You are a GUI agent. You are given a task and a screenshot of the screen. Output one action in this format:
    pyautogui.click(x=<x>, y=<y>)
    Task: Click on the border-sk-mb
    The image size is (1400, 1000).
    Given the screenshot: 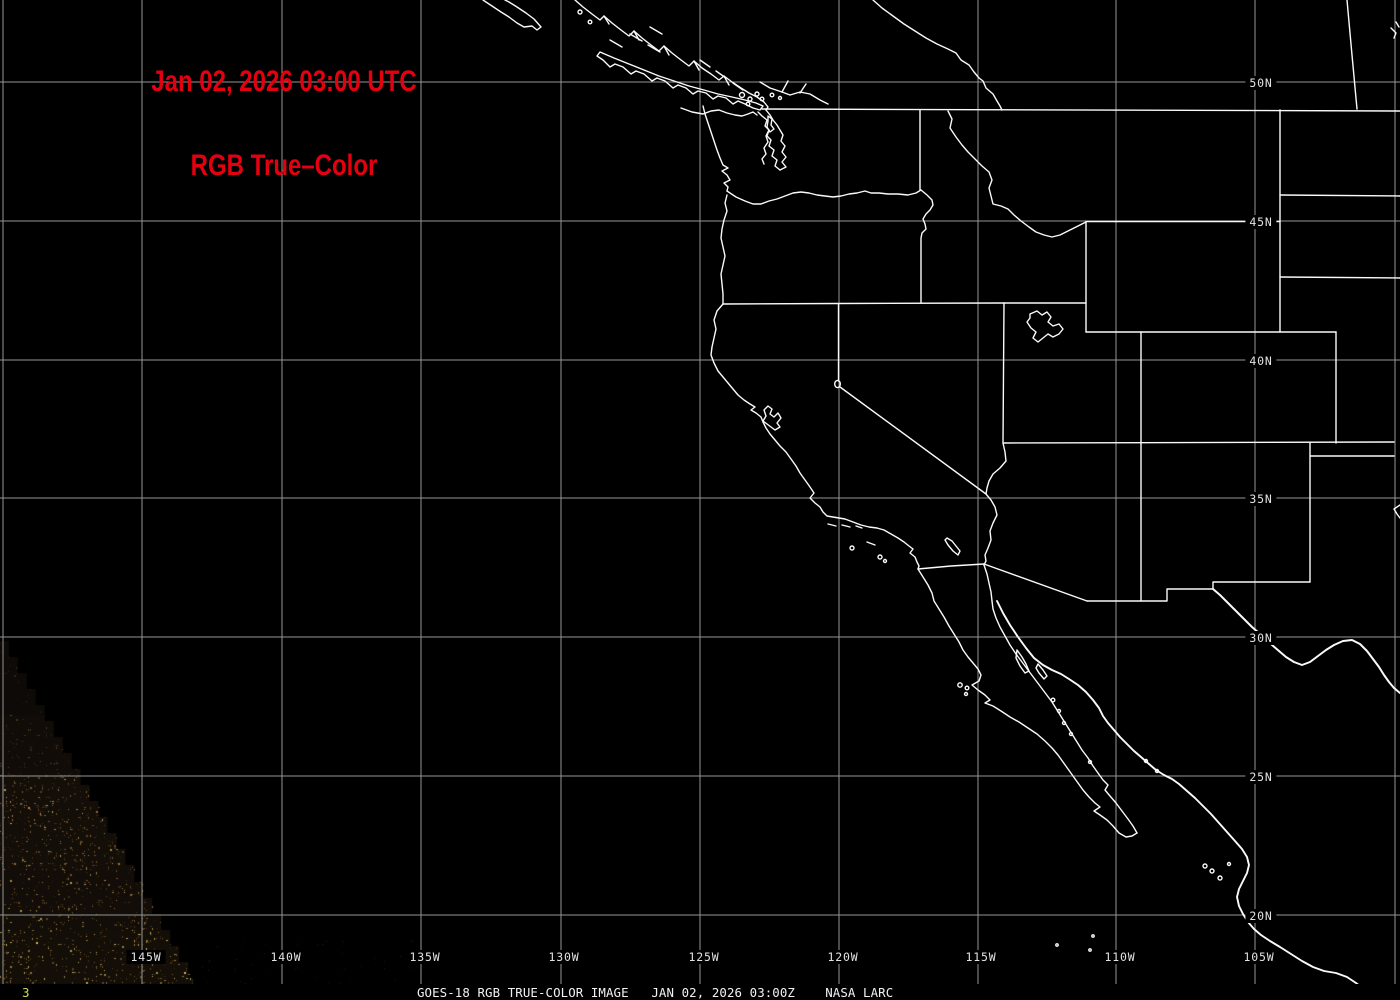 What is the action you would take?
    pyautogui.click(x=1352, y=55)
    